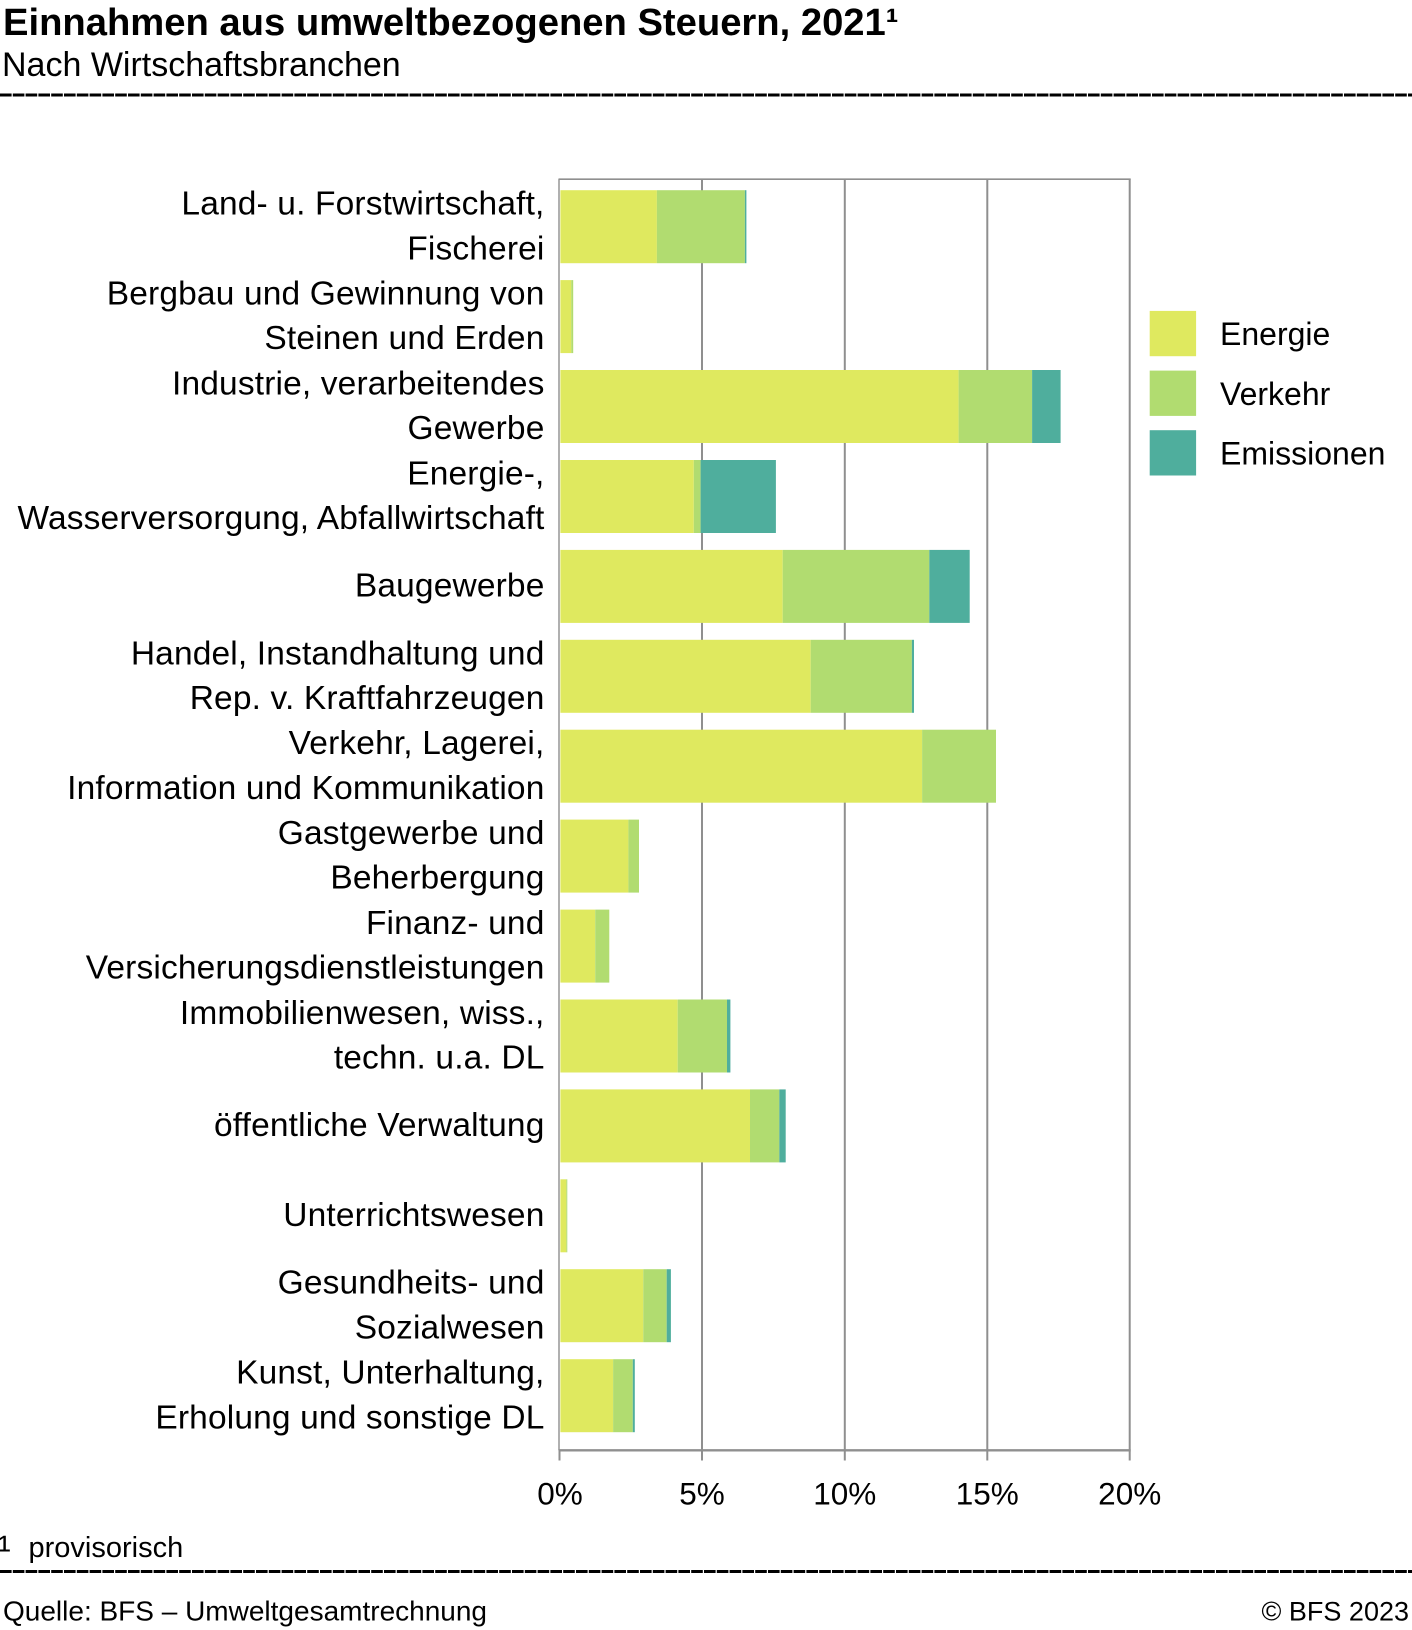 This screenshot has height=1630, width=1412. I want to click on svg-text: Steinen und Erden, so click(404, 338).